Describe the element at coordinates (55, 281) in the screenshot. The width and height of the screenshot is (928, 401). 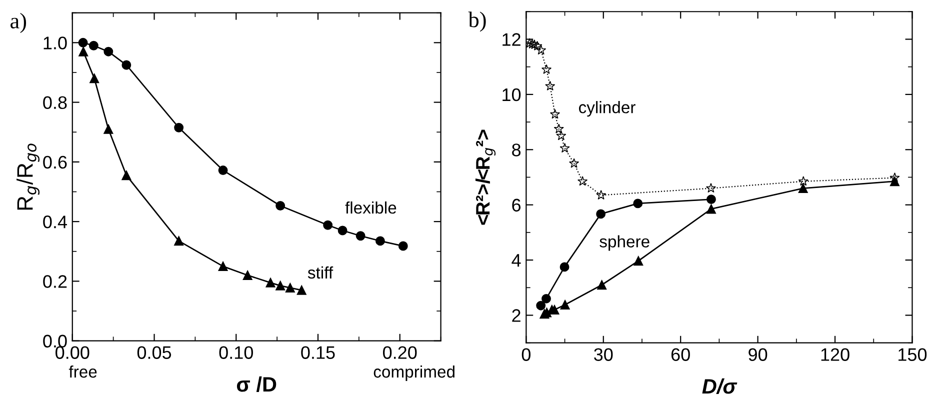
I see `y-tick-label: 0.2` at that location.